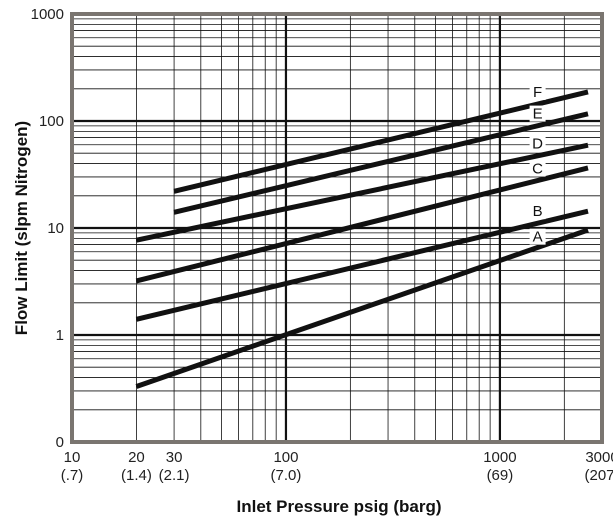 This screenshot has height=522, width=613. Describe the element at coordinates (60, 335) in the screenshot. I see `y-tick-label: 1` at that location.